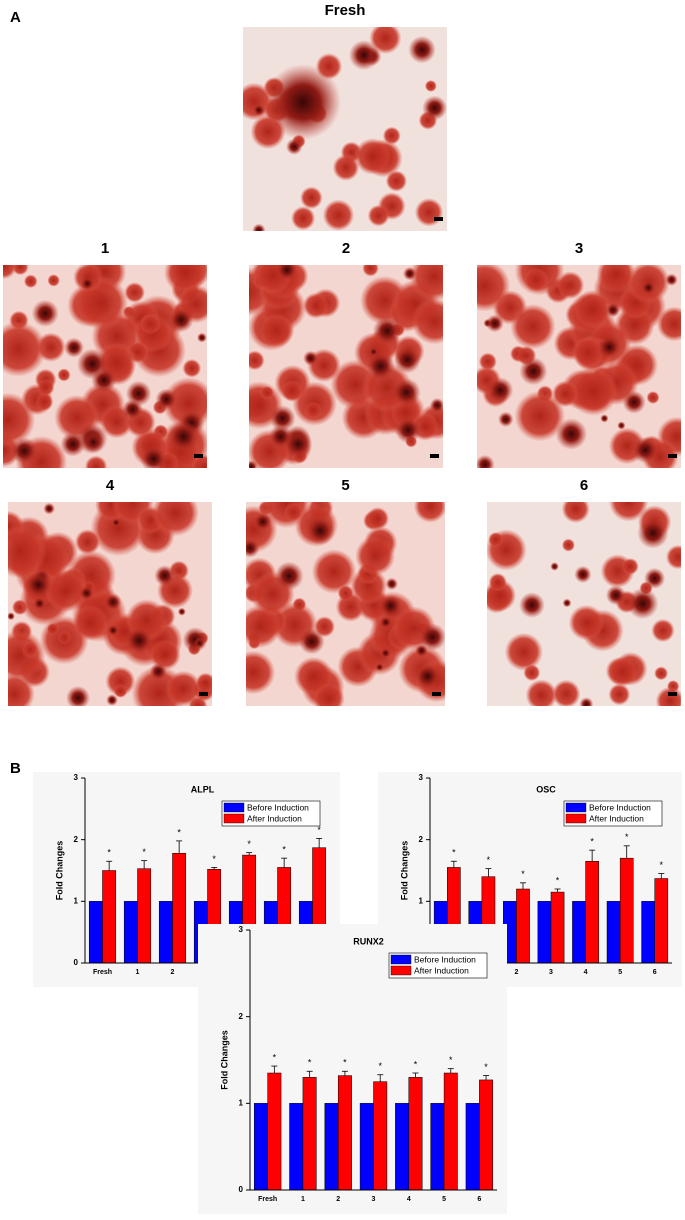 This screenshot has height=1220, width=685. What do you see at coordinates (620, 972) in the screenshot?
I see `x-tick-label: 5` at bounding box center [620, 972].